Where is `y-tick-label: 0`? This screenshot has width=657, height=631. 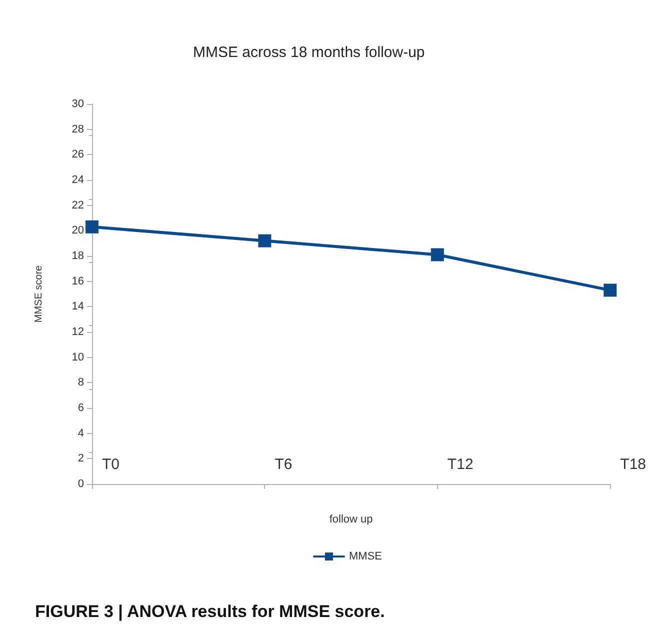
y-tick-label: 0 is located at coordinates (81, 484).